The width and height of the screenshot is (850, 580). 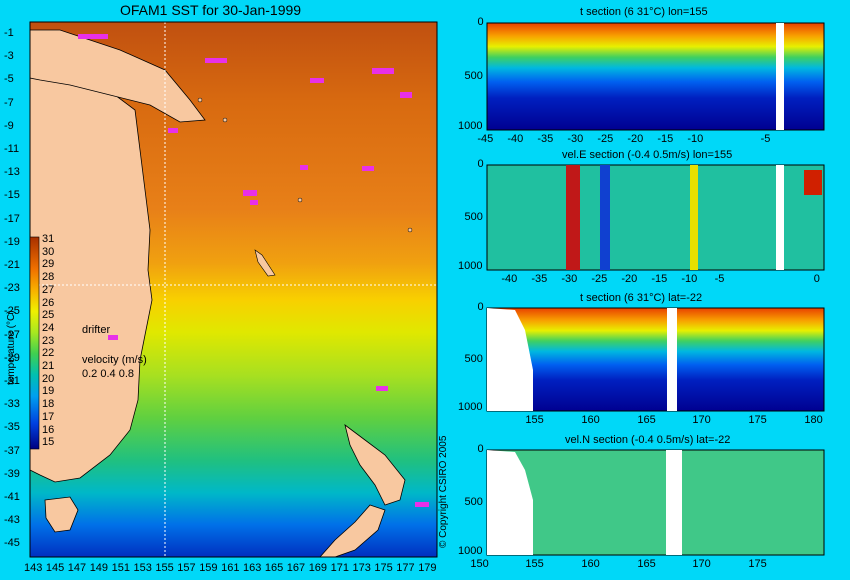 What do you see at coordinates (647, 155) in the screenshot?
I see `panel-2-title: vel.E section (-0.4 0.5m/s) lon=155` at bounding box center [647, 155].